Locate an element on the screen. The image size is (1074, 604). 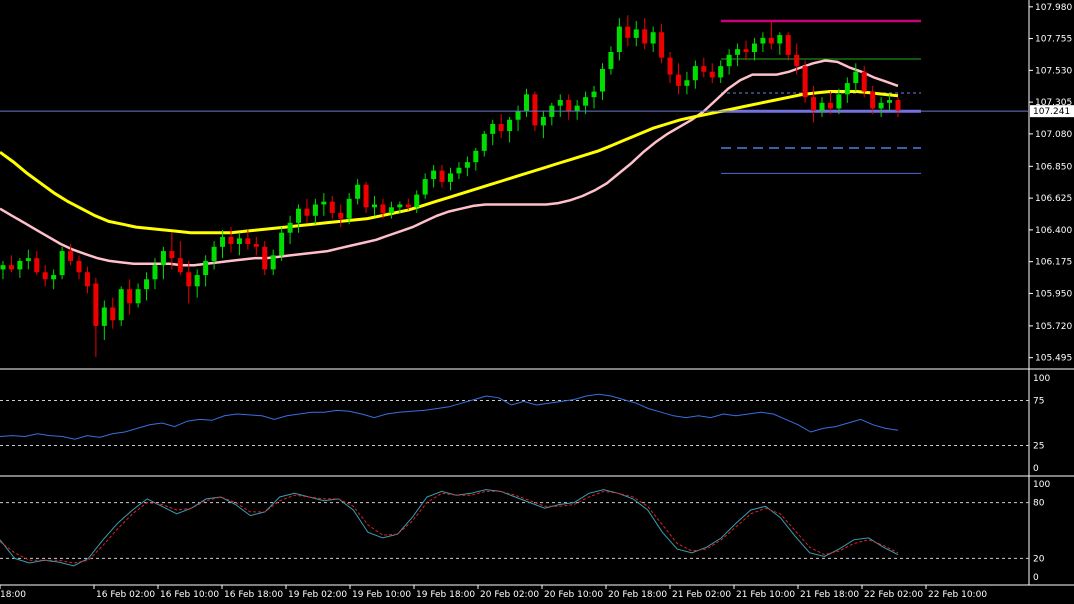
rsi-tick-label: 100 is located at coordinates (1041, 379).